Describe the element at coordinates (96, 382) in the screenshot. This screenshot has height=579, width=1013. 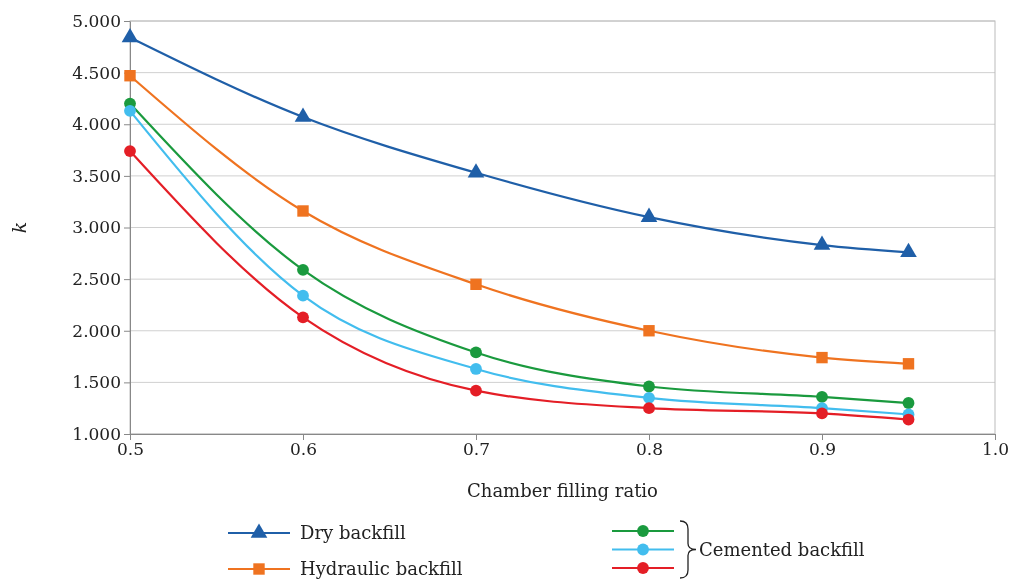
I see `y-tick-label: 1.500` at that location.